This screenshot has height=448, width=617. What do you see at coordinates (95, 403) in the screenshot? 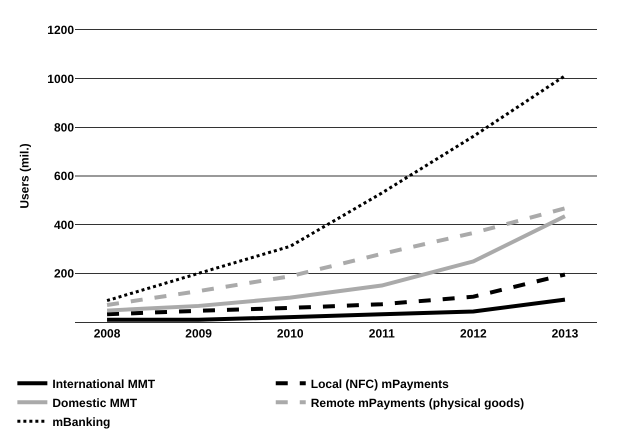
I see `legend-label: Domestic MMT` at bounding box center [95, 403].